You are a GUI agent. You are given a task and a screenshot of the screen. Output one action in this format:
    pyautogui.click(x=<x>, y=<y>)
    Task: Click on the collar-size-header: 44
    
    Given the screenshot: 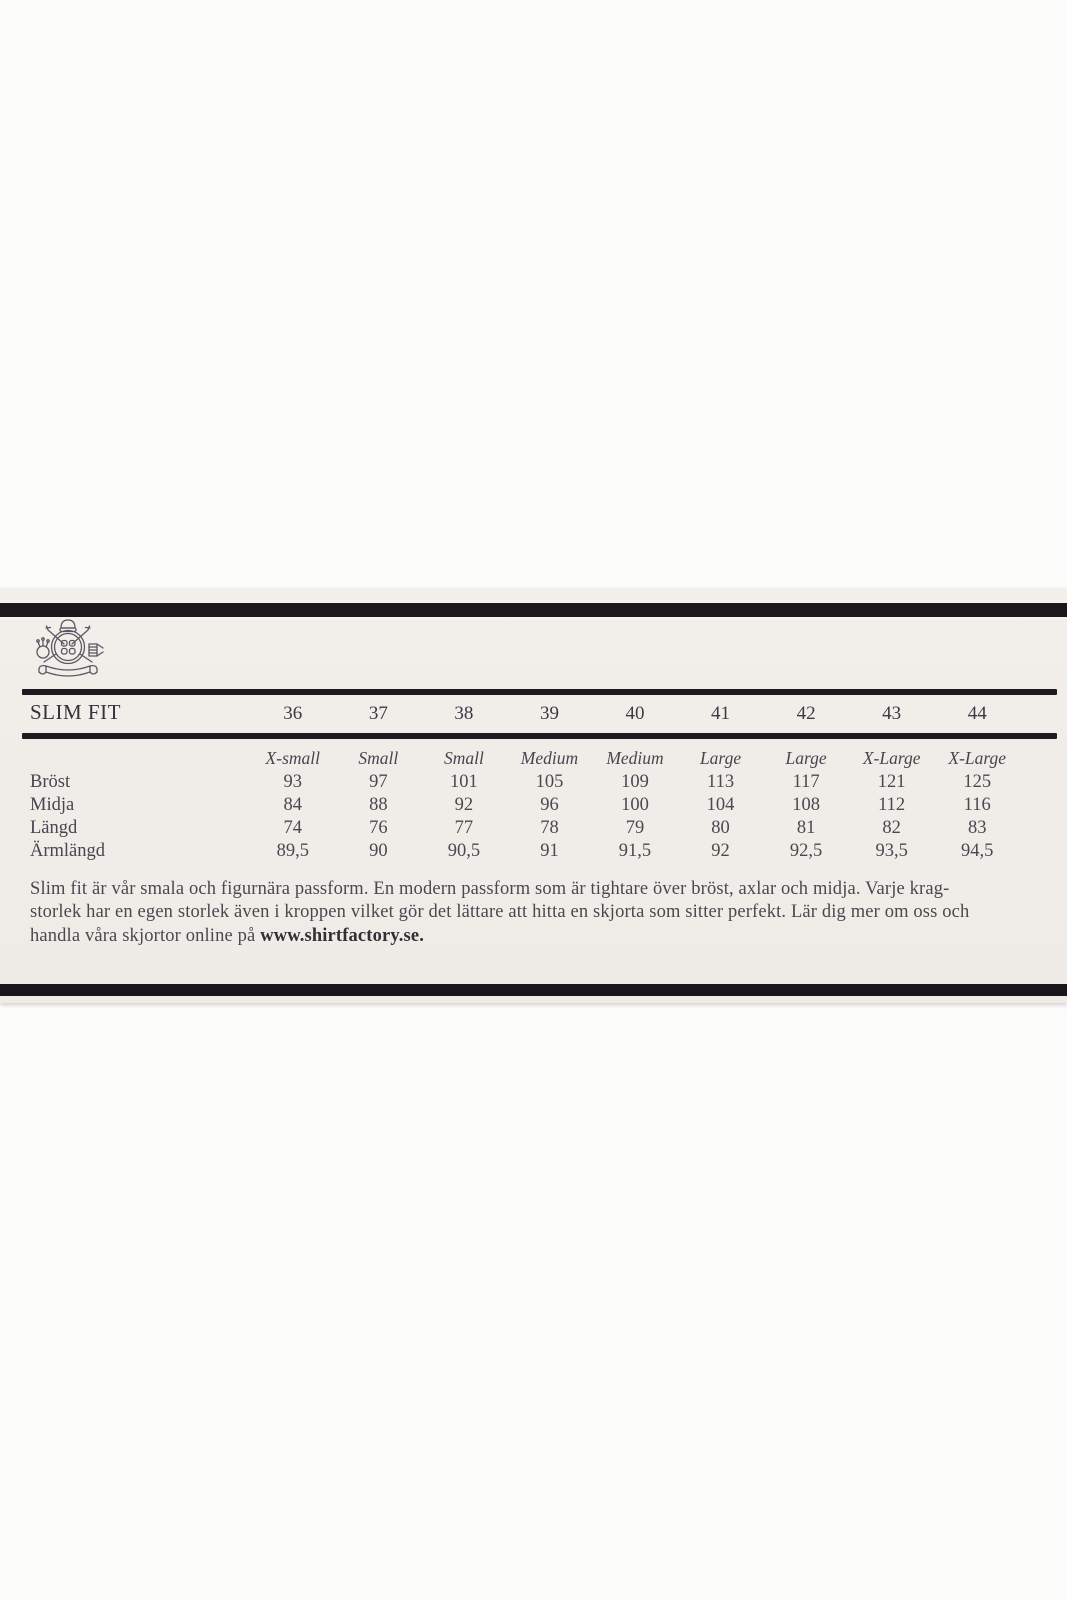 What is the action you would take?
    pyautogui.click(x=977, y=713)
    